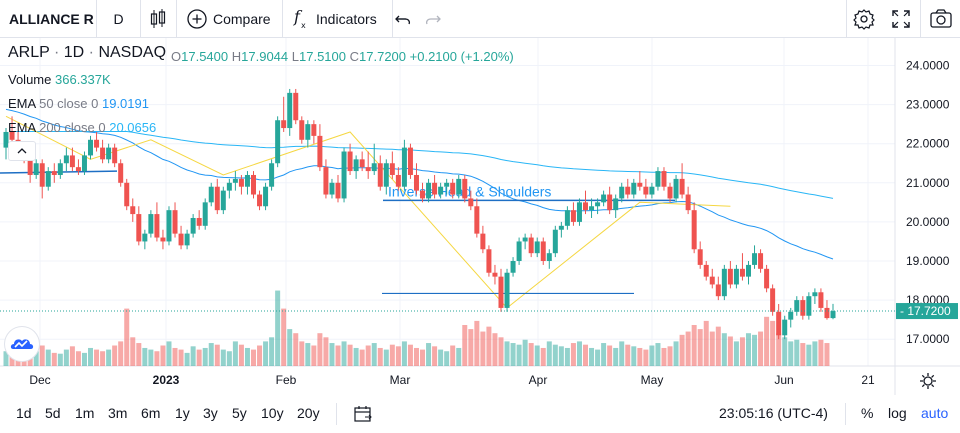 The width and height of the screenshot is (960, 433). I want to click on chart-type-button, so click(158, 19).